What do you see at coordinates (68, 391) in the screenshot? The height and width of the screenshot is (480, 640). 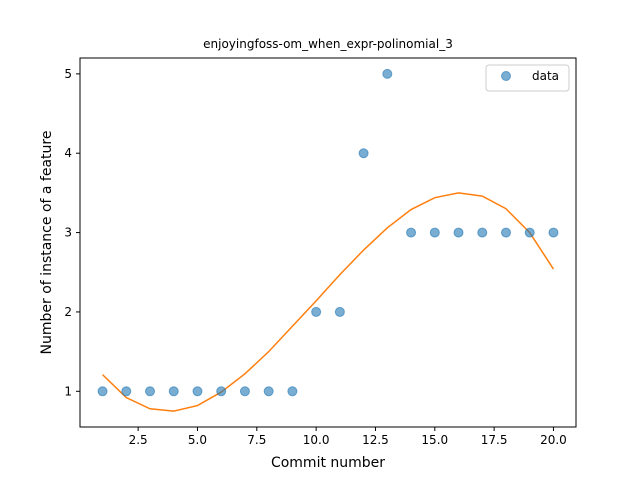 I see `y-tick-label: 1` at bounding box center [68, 391].